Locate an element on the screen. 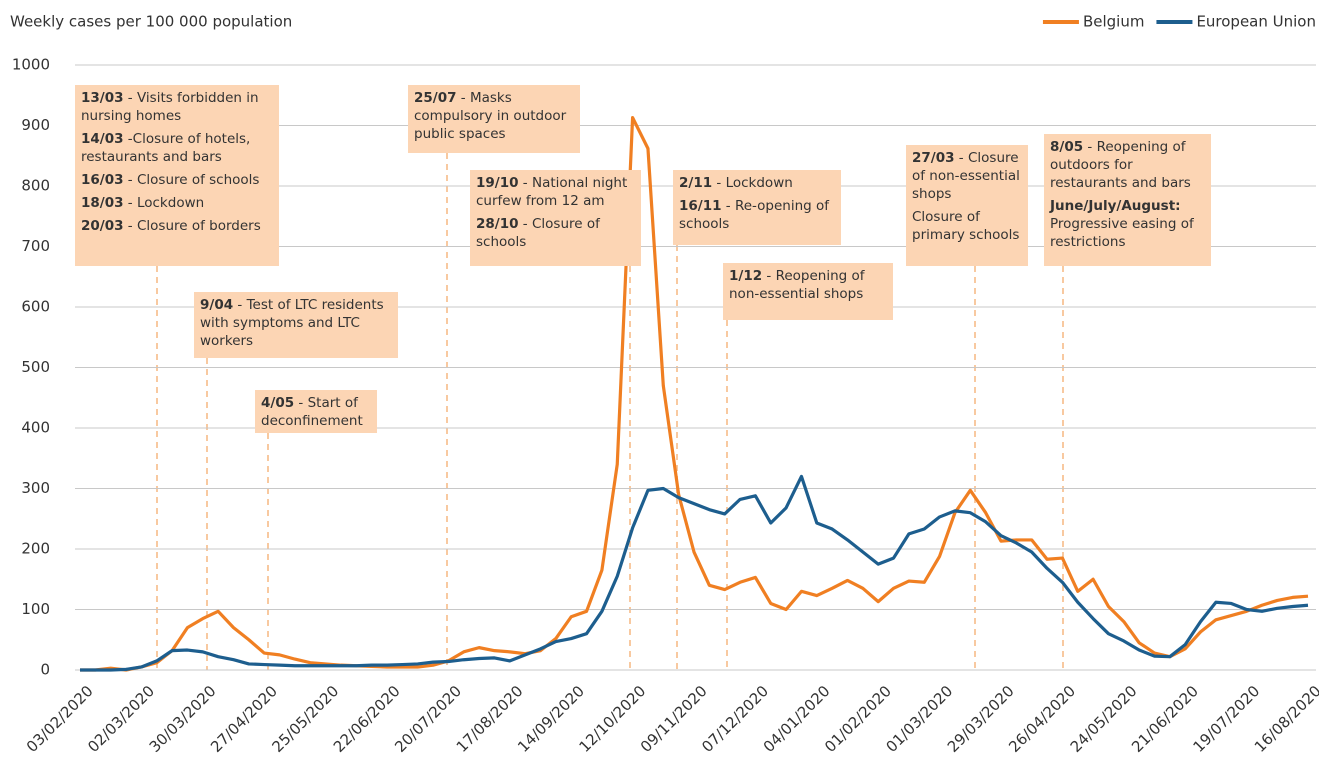  annotation-text: - Reopening of non-essential shops is located at coordinates (797, 285).